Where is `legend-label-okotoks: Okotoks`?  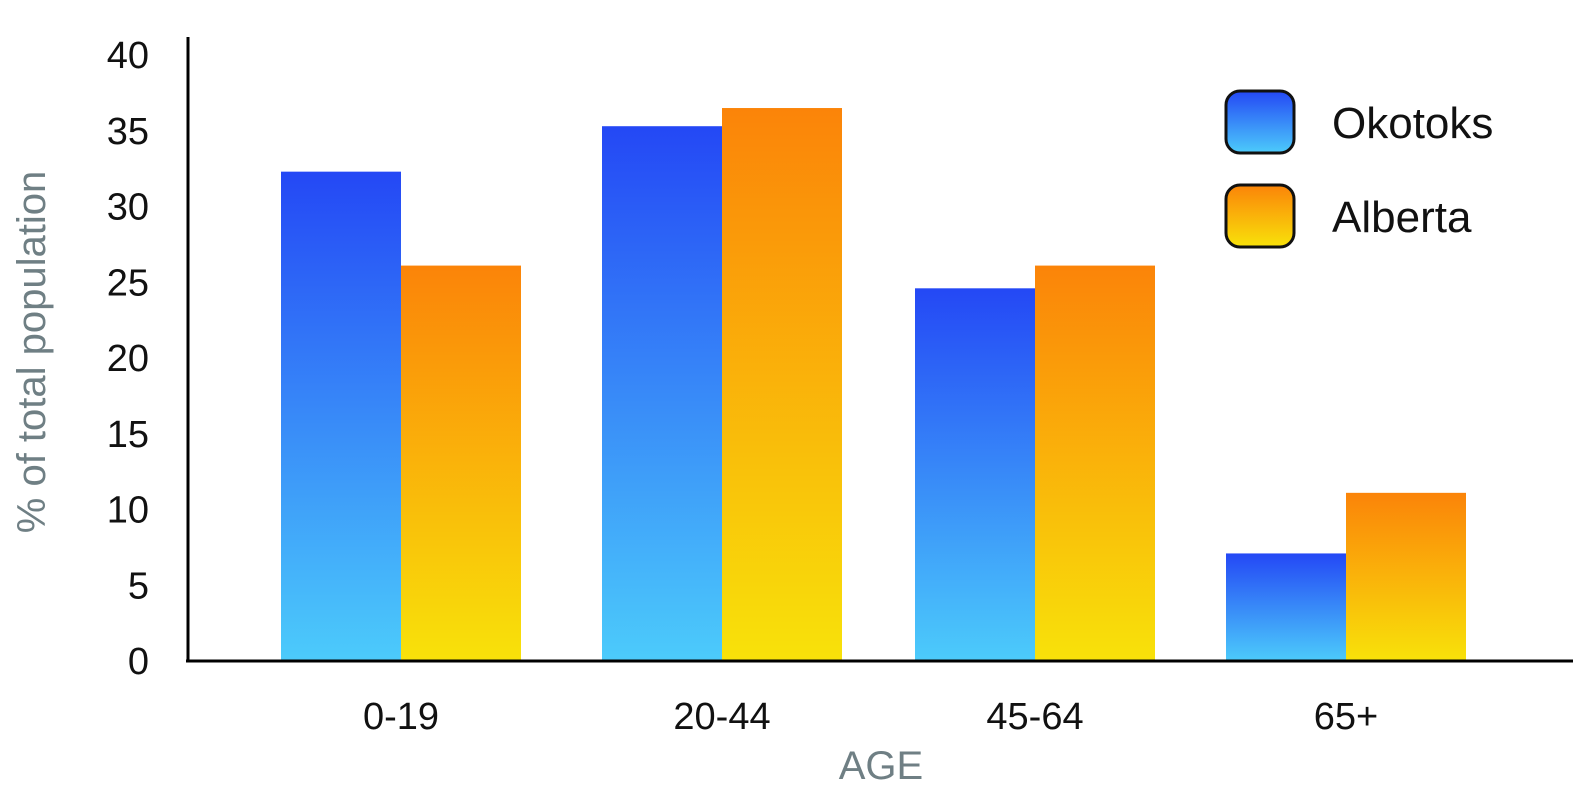
legend-label-okotoks: Okotoks is located at coordinates (1412, 123).